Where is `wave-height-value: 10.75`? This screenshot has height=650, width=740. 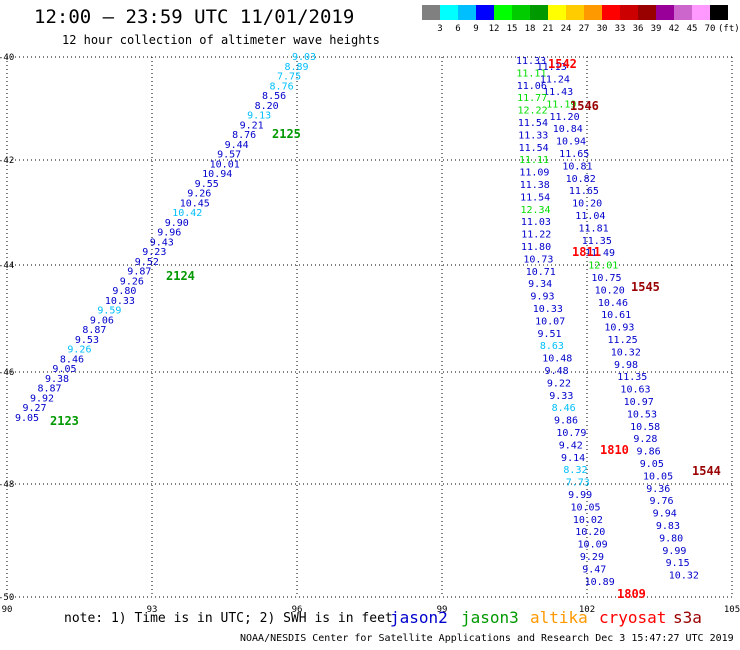
wave-height-value: 10.75 is located at coordinates (606, 278).